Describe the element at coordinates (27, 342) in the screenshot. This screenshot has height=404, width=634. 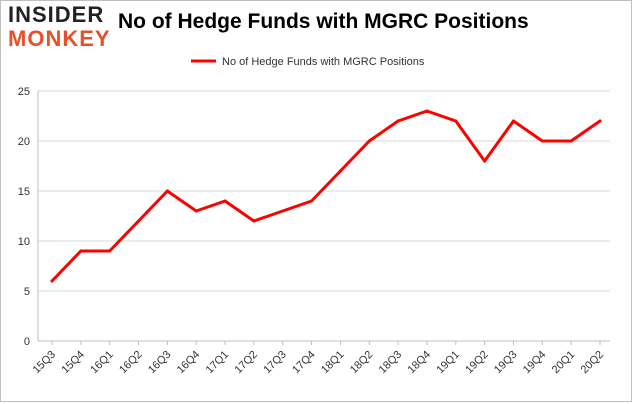
I see `y-tick-label: 0` at that location.